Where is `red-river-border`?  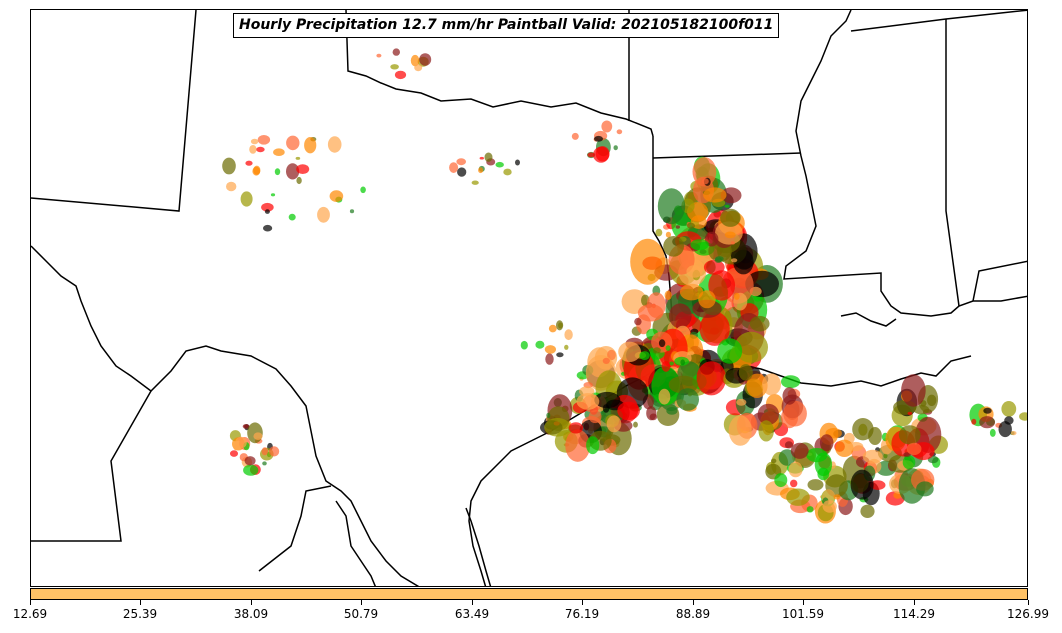 red-river-border is located at coordinates (499, 73).